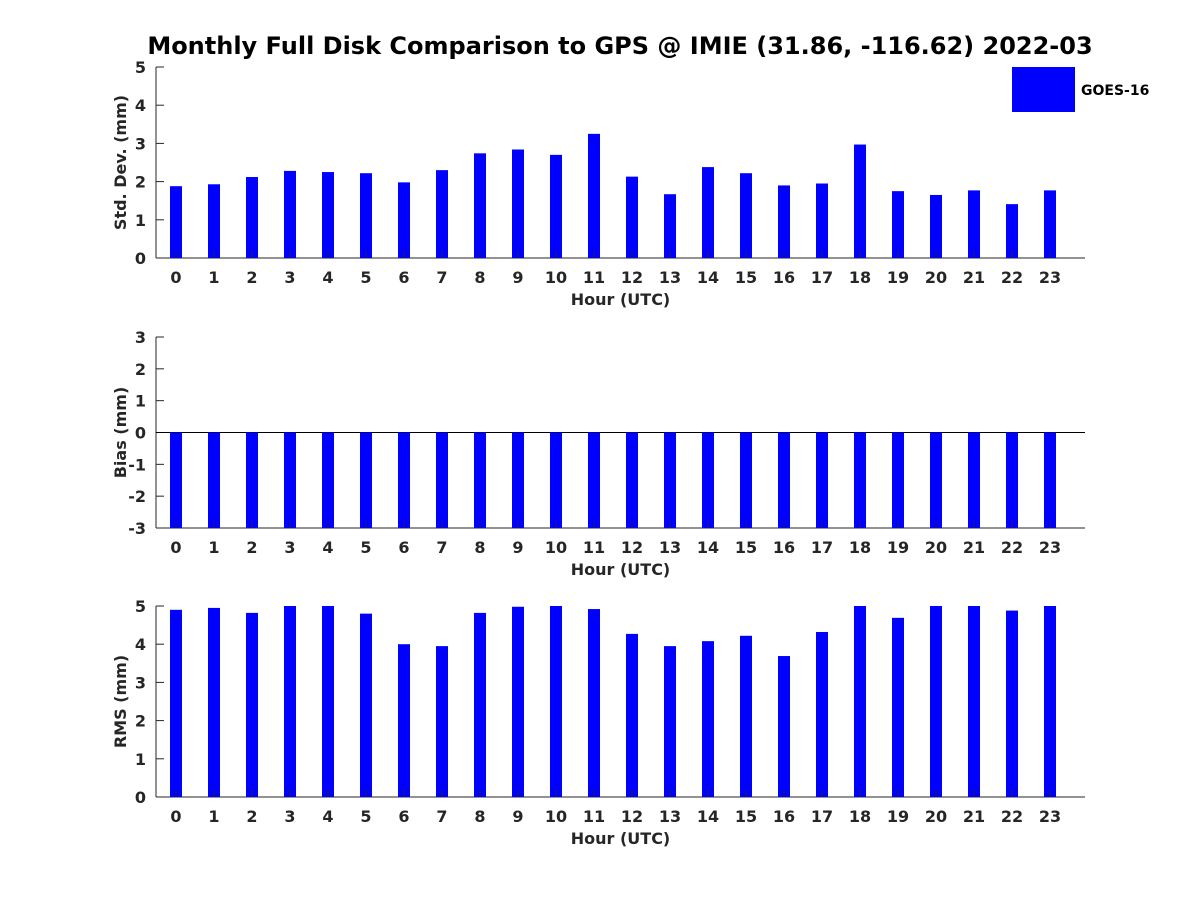 The height and width of the screenshot is (900, 1200). I want to click on x-tick-label: 6, so click(403, 547).